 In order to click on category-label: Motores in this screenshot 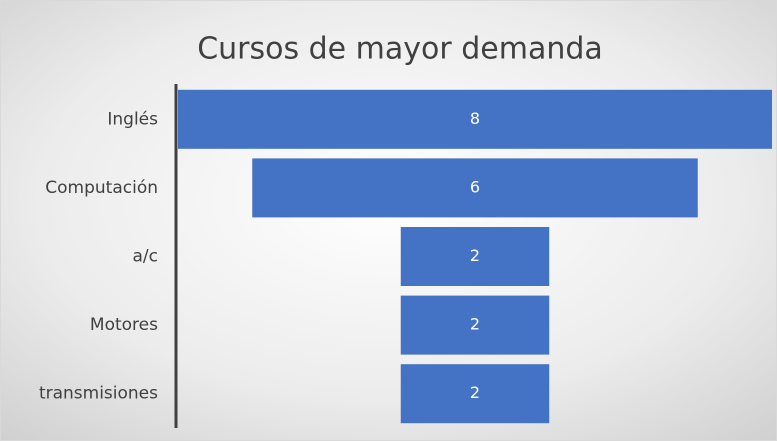, I will do `click(124, 325)`.